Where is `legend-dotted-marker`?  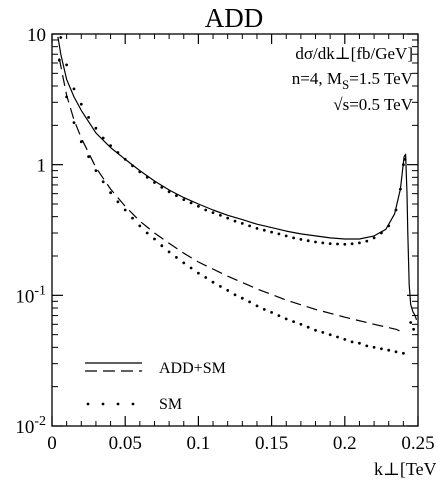
legend-dotted-marker is located at coordinates (110, 404).